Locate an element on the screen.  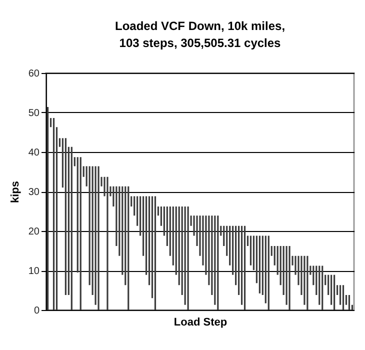
y-tick-label: 0 is located at coordinates (37, 311).